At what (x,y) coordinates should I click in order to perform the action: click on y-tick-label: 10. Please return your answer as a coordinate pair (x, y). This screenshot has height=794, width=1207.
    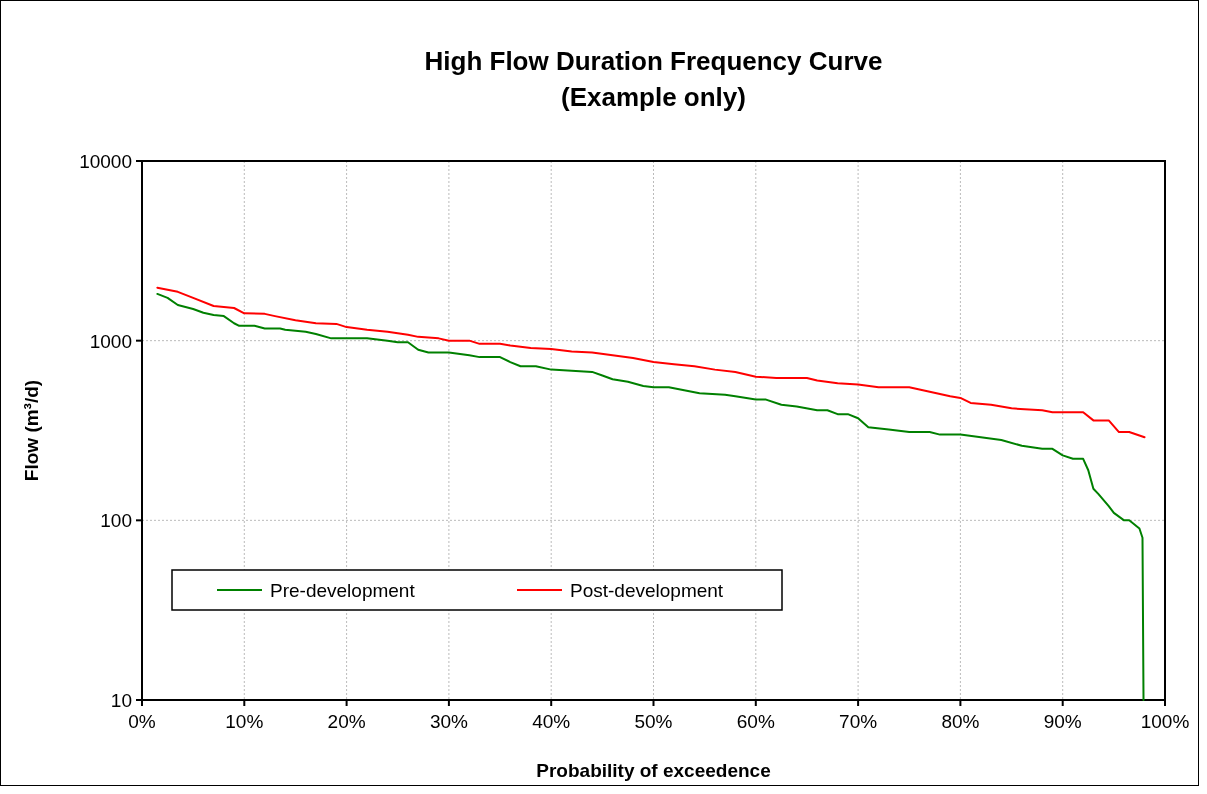
    Looking at the image, I should click on (121, 700).